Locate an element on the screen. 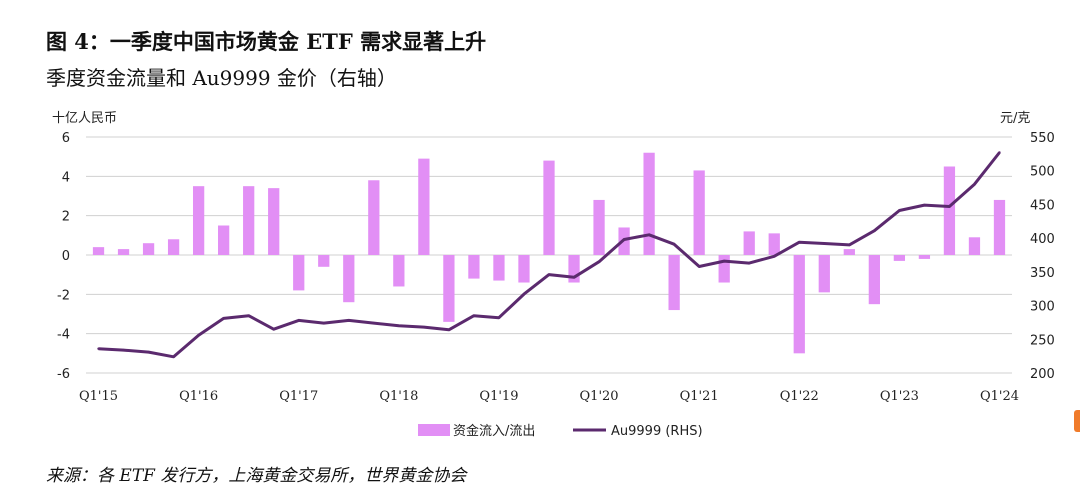 The width and height of the screenshot is (1080, 492). y-right-tick-label: 200 is located at coordinates (1042, 374).